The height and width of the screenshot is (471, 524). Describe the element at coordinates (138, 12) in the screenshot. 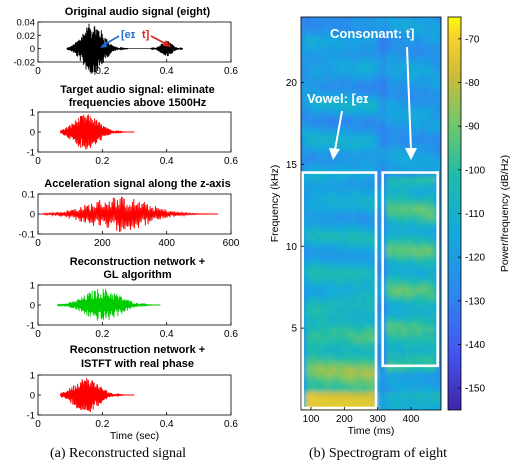

I see `panel-title: Original audio signal (eight)` at that location.